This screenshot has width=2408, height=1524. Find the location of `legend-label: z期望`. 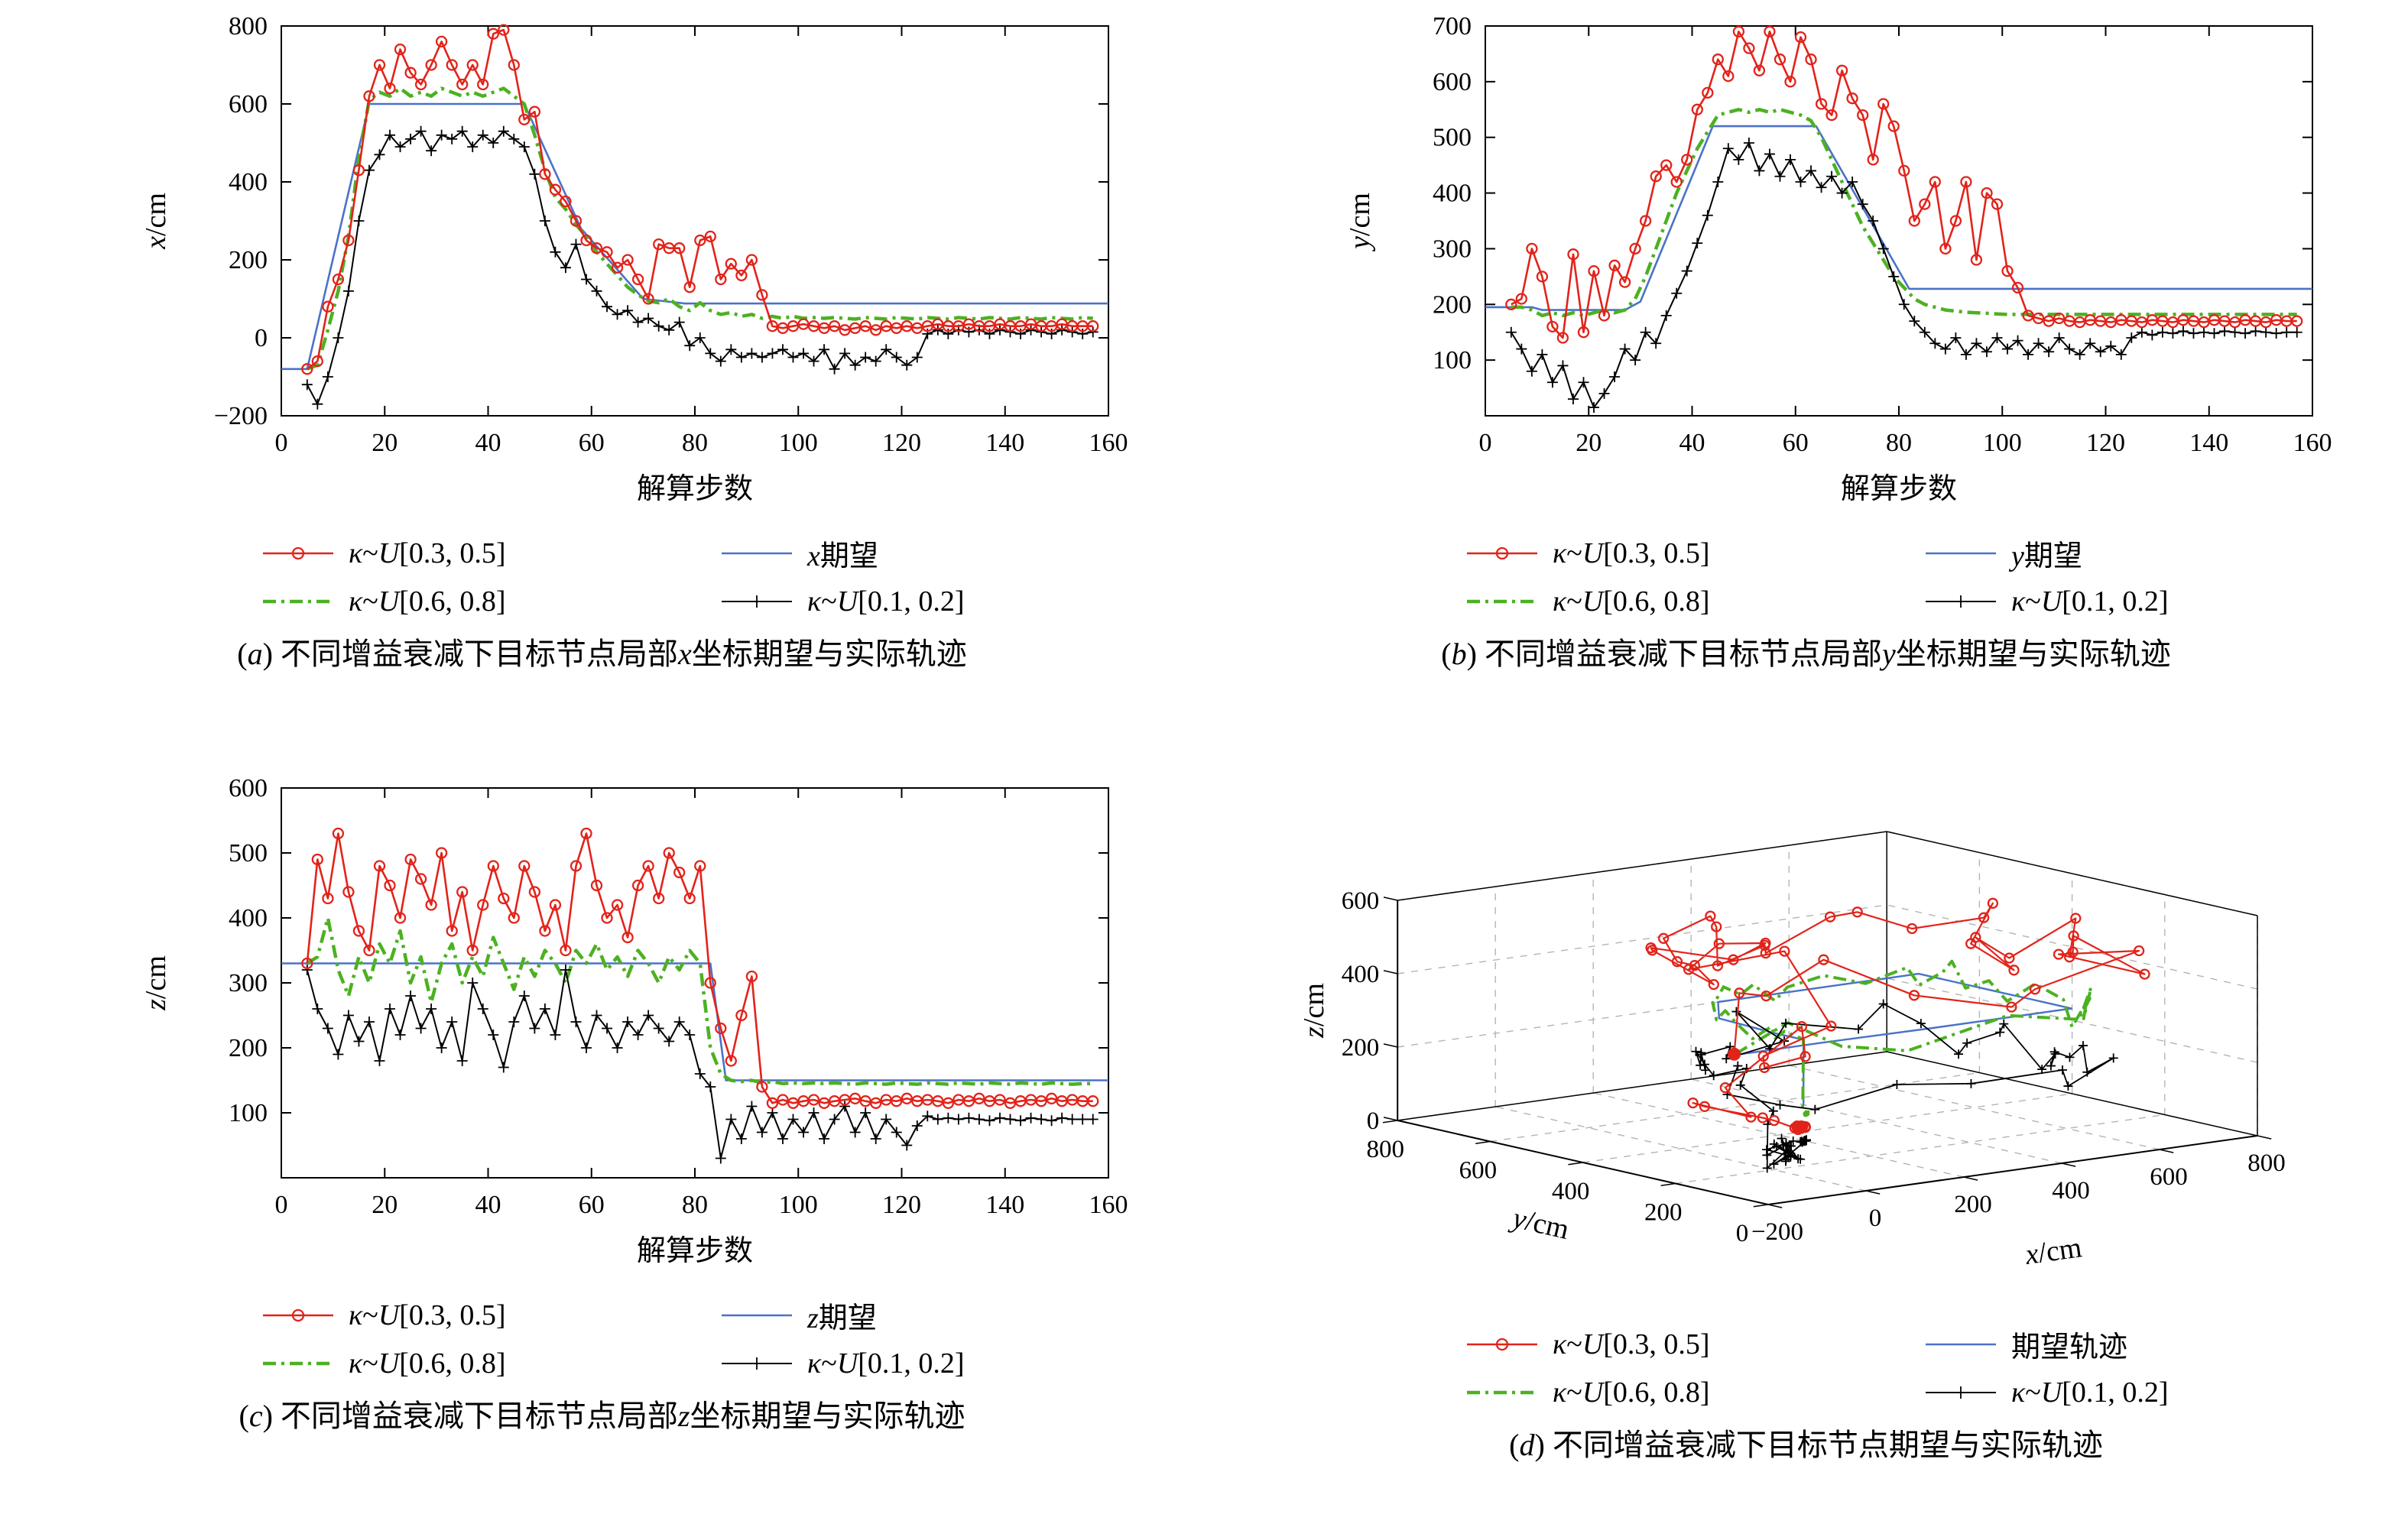

legend-label: z期望 is located at coordinates (842, 1318).